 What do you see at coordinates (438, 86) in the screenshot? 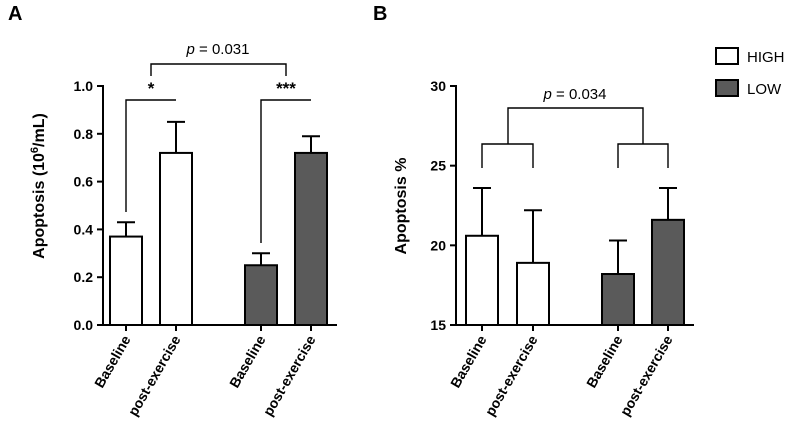
I see `y-tick-label: 30` at bounding box center [438, 86].